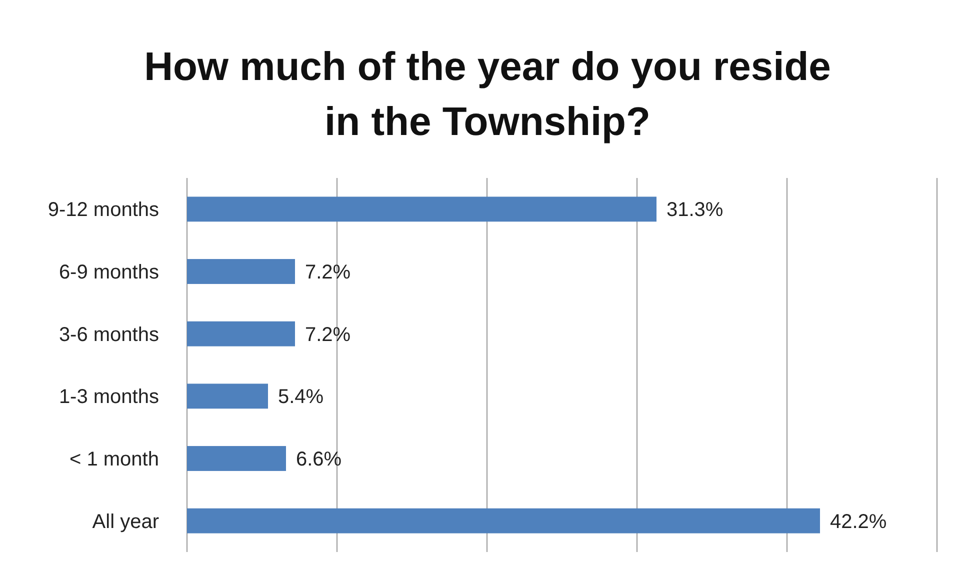 The image size is (955, 578). Describe the element at coordinates (301, 397) in the screenshot. I see `data-label: 5.4%` at that location.